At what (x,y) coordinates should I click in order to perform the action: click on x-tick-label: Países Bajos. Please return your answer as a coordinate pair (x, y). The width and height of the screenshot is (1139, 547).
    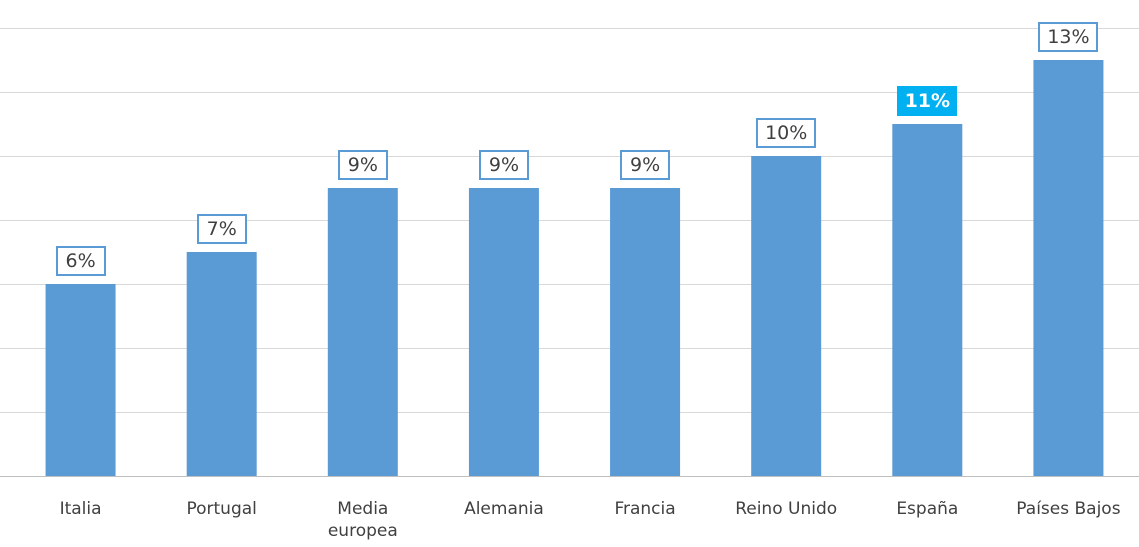
    Looking at the image, I should click on (1068, 509).